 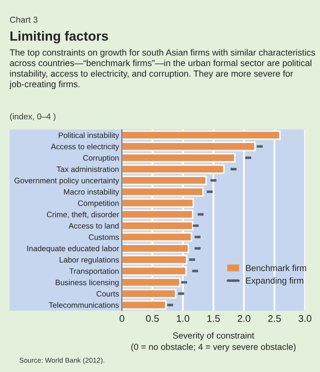 I want to click on x-tick-label: 2.0, so click(x=244, y=318).